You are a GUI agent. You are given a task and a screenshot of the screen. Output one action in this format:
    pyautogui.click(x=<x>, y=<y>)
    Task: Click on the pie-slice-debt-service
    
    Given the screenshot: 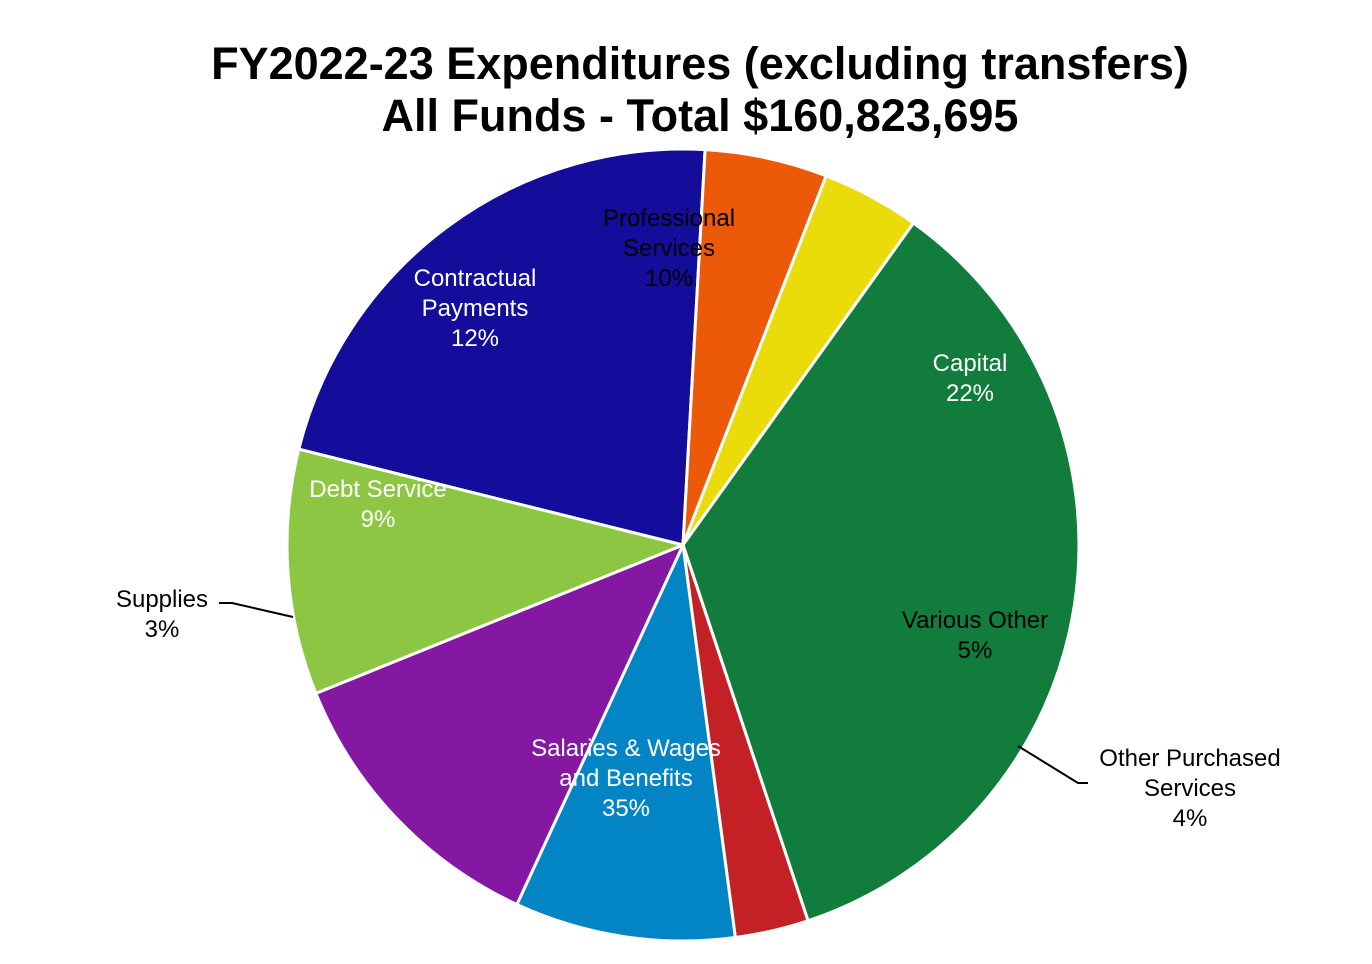 What is the action you would take?
    pyautogui.click(x=626, y=743)
    